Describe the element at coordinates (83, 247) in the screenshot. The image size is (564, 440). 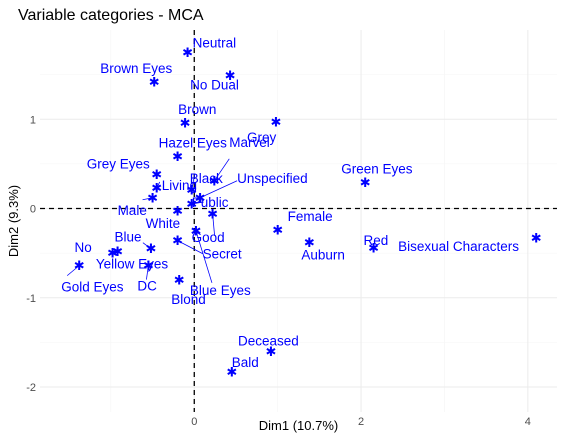
I see `data-point-label: No` at that location.